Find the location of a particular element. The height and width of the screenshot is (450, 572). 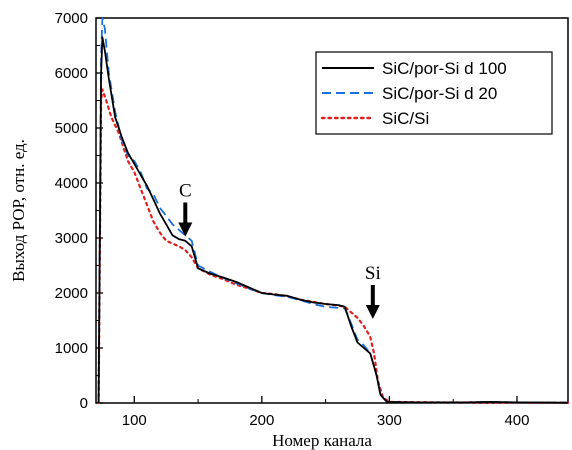

legend-item: SiC/por-Si d 100 is located at coordinates (414, 68).